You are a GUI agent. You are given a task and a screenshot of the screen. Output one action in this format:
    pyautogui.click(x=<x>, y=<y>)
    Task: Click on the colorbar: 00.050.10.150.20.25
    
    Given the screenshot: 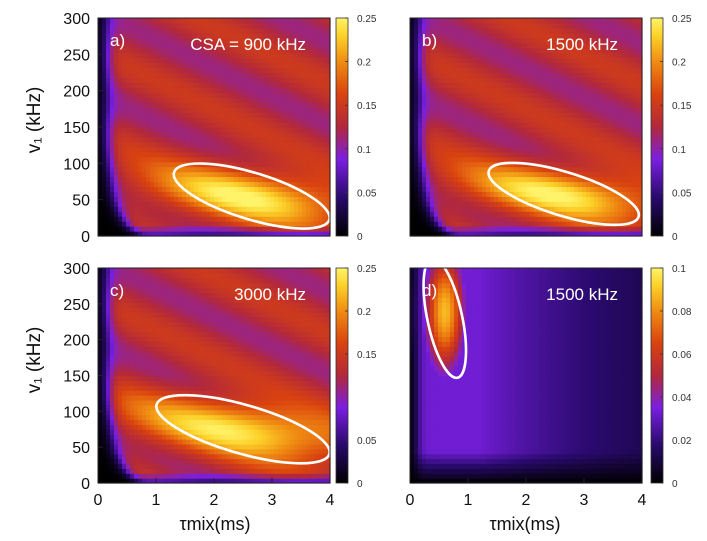 What is the action you would take?
    pyautogui.click(x=356, y=128)
    